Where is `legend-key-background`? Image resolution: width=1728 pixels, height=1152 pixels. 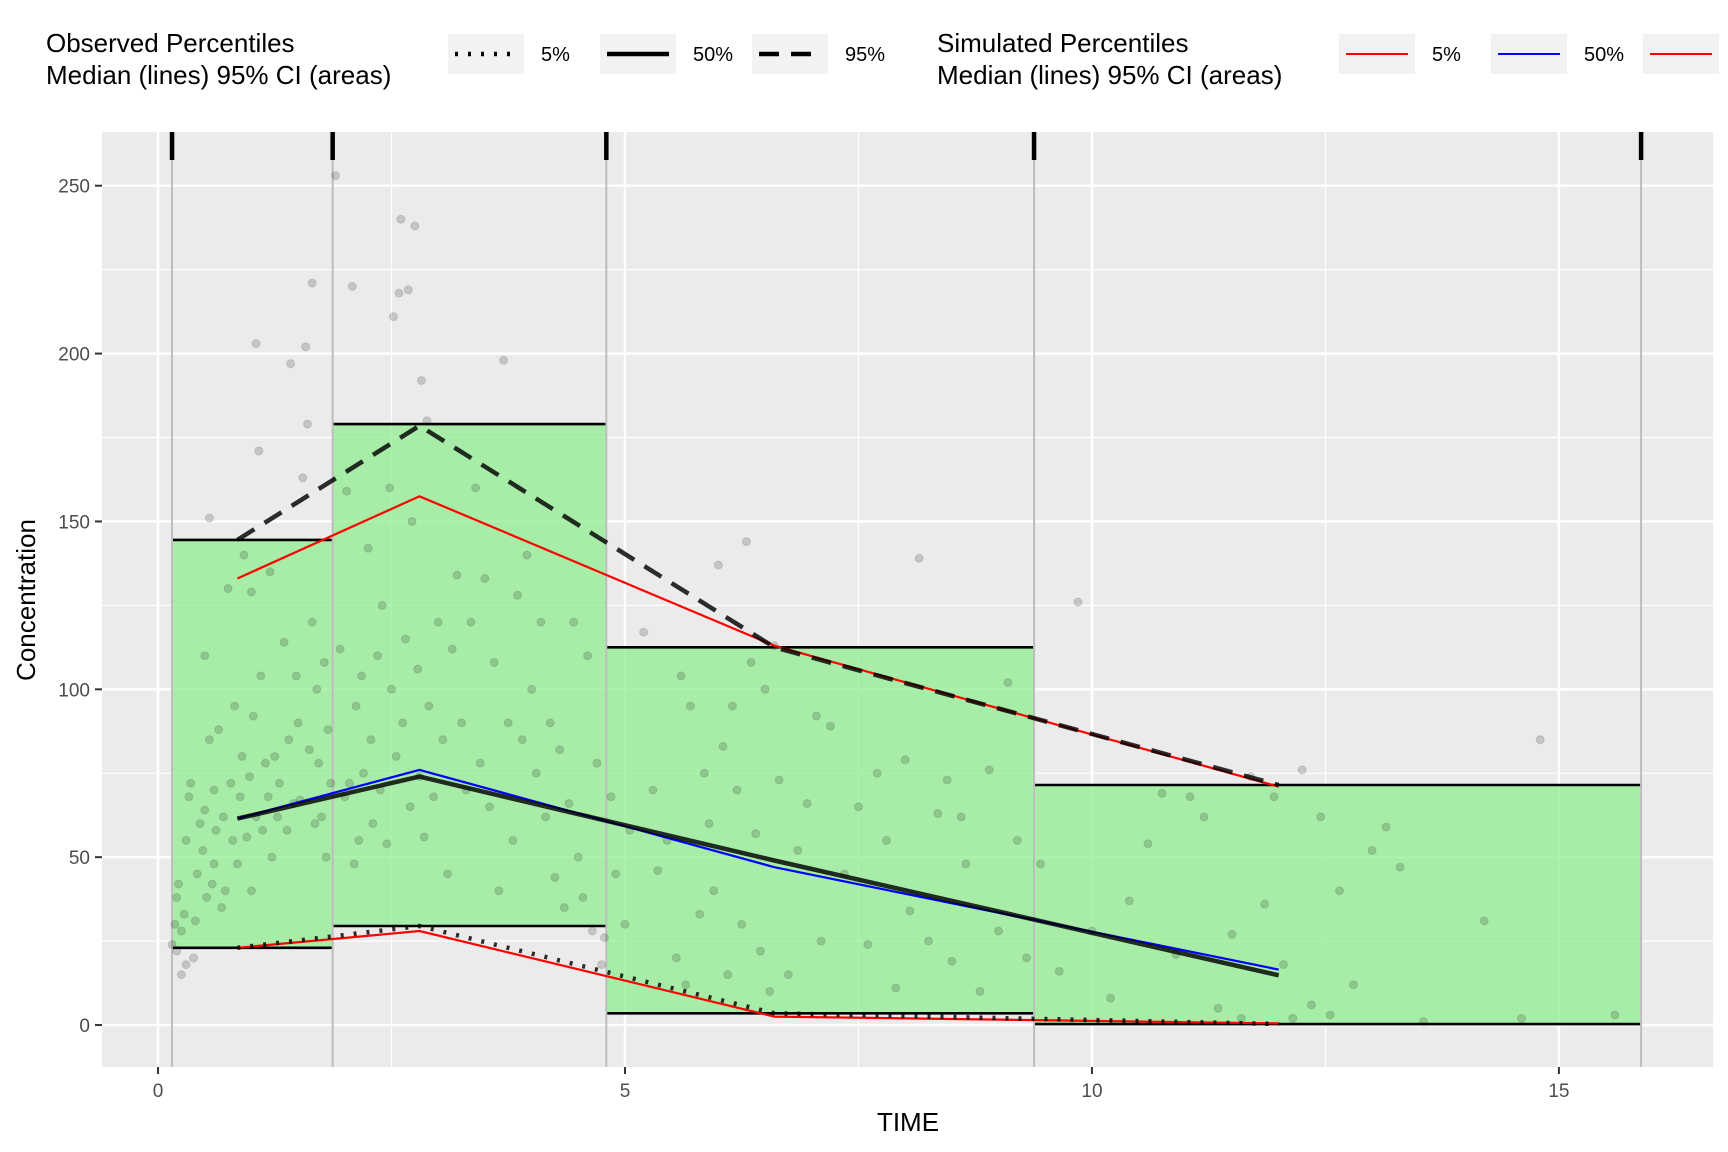 legend-key-background is located at coordinates (486, 54).